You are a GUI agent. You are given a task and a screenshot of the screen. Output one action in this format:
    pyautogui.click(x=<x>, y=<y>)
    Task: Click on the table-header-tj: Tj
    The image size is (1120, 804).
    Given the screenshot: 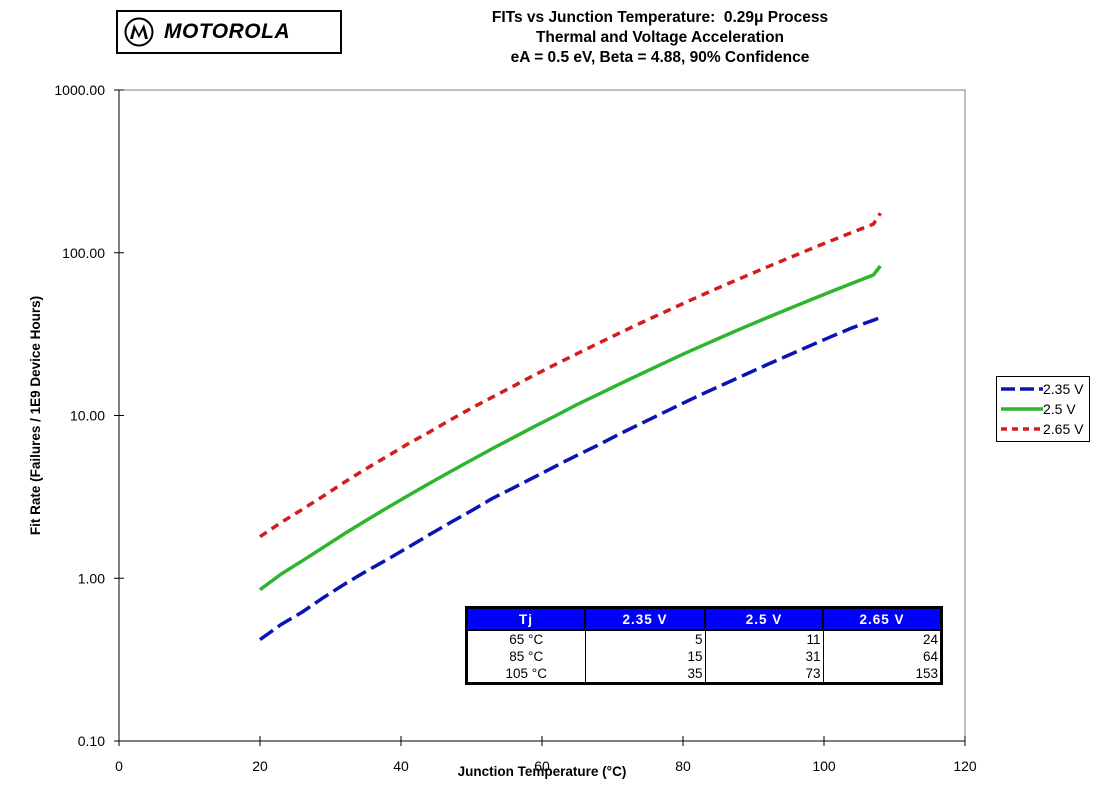 What is the action you would take?
    pyautogui.click(x=525, y=618)
    